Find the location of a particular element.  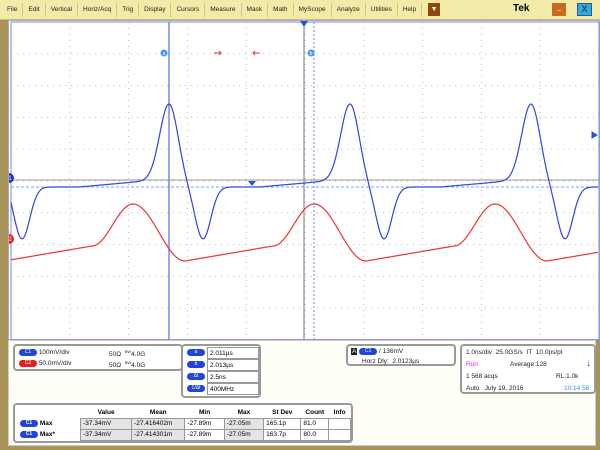

trigger-slope-icon: / is located at coordinates (379, 352).